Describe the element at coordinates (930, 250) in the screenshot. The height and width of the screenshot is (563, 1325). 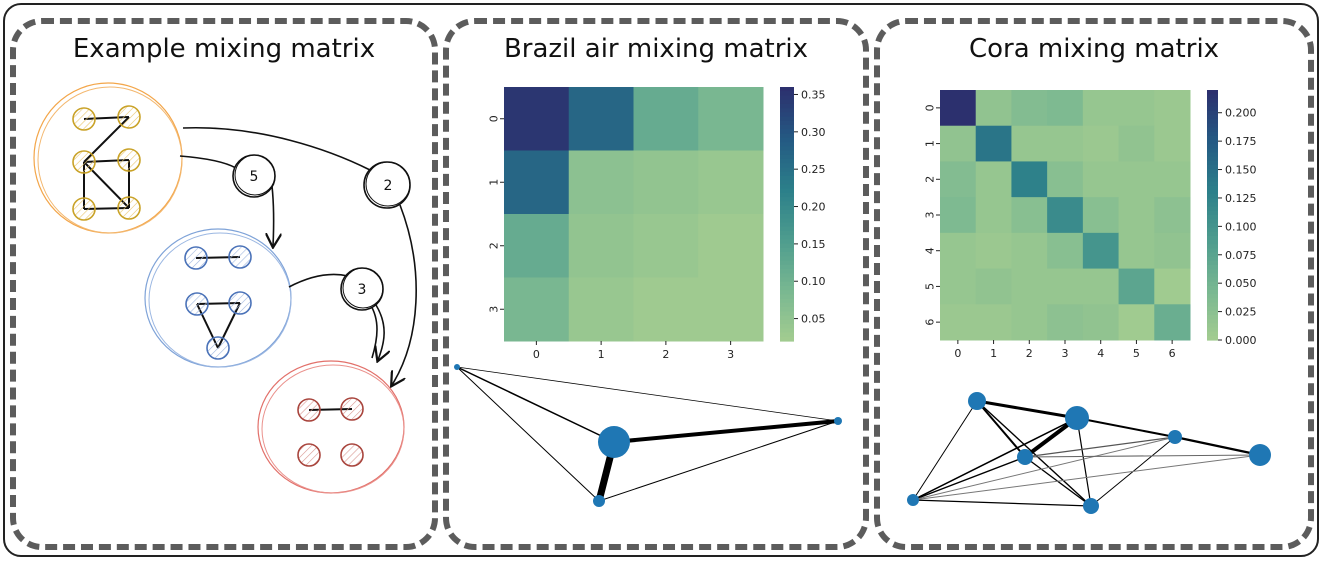
I see `cora-y-tick-label: 4` at that location.